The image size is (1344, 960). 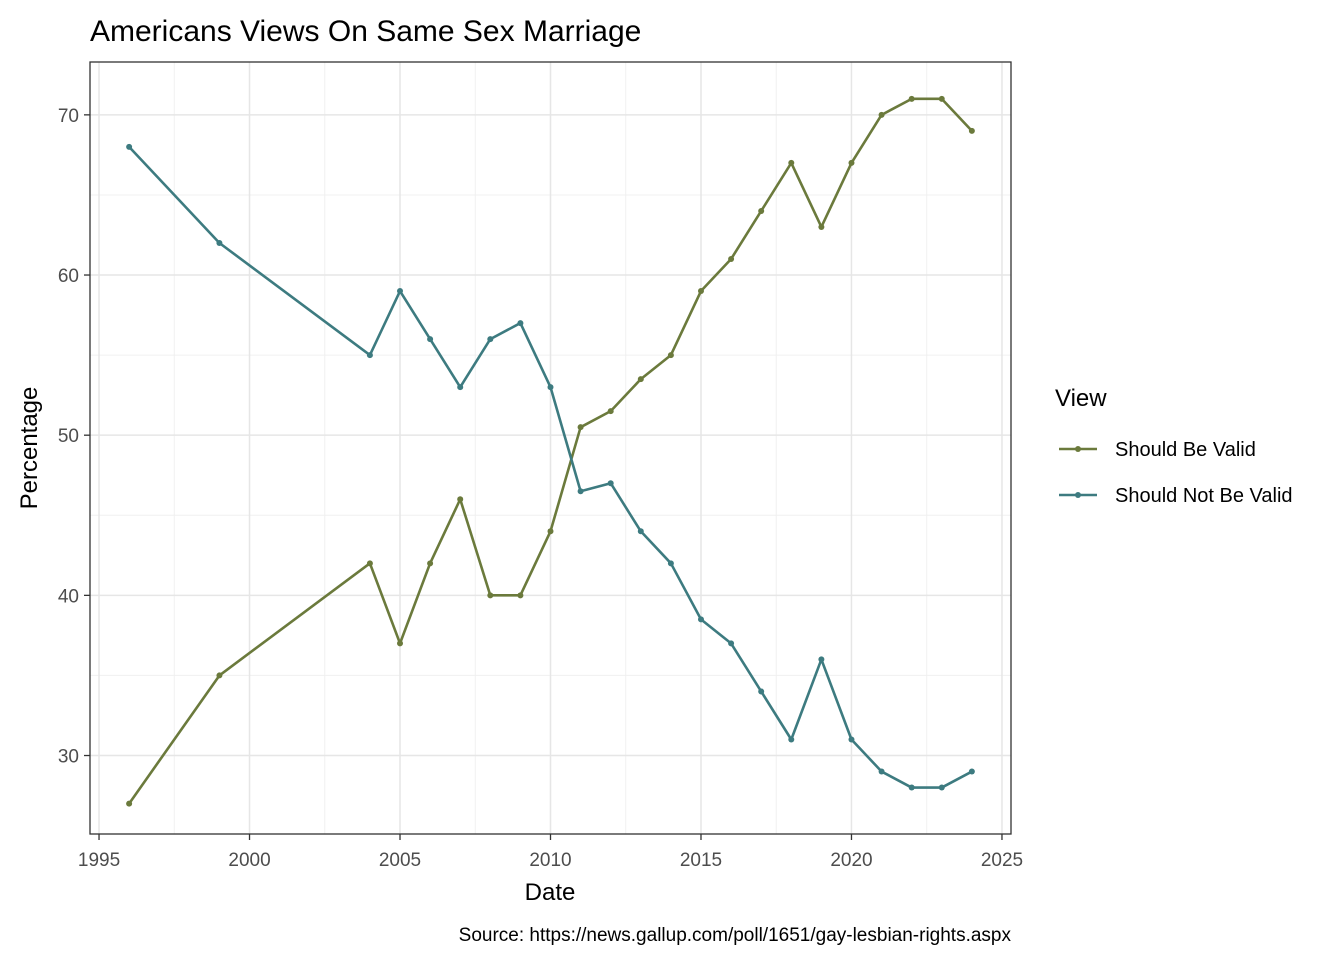 I want to click on y-tick-label: 30, so click(x=68, y=757).